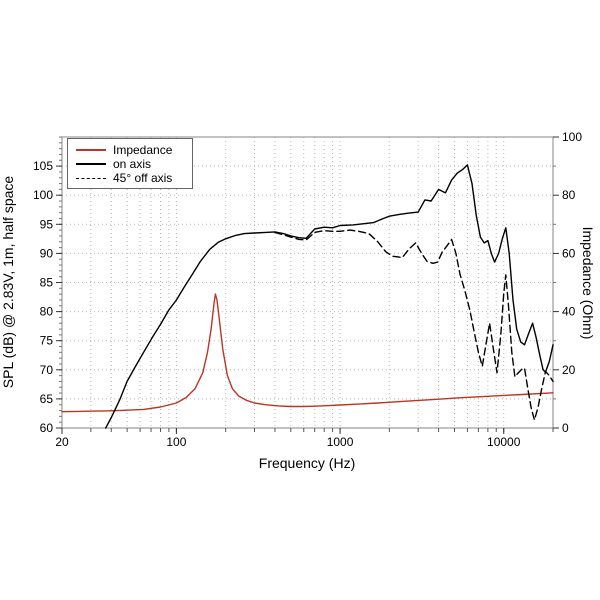  Describe the element at coordinates (307, 463) in the screenshot. I see `x-axis-title: Frequency (Hz)` at that location.